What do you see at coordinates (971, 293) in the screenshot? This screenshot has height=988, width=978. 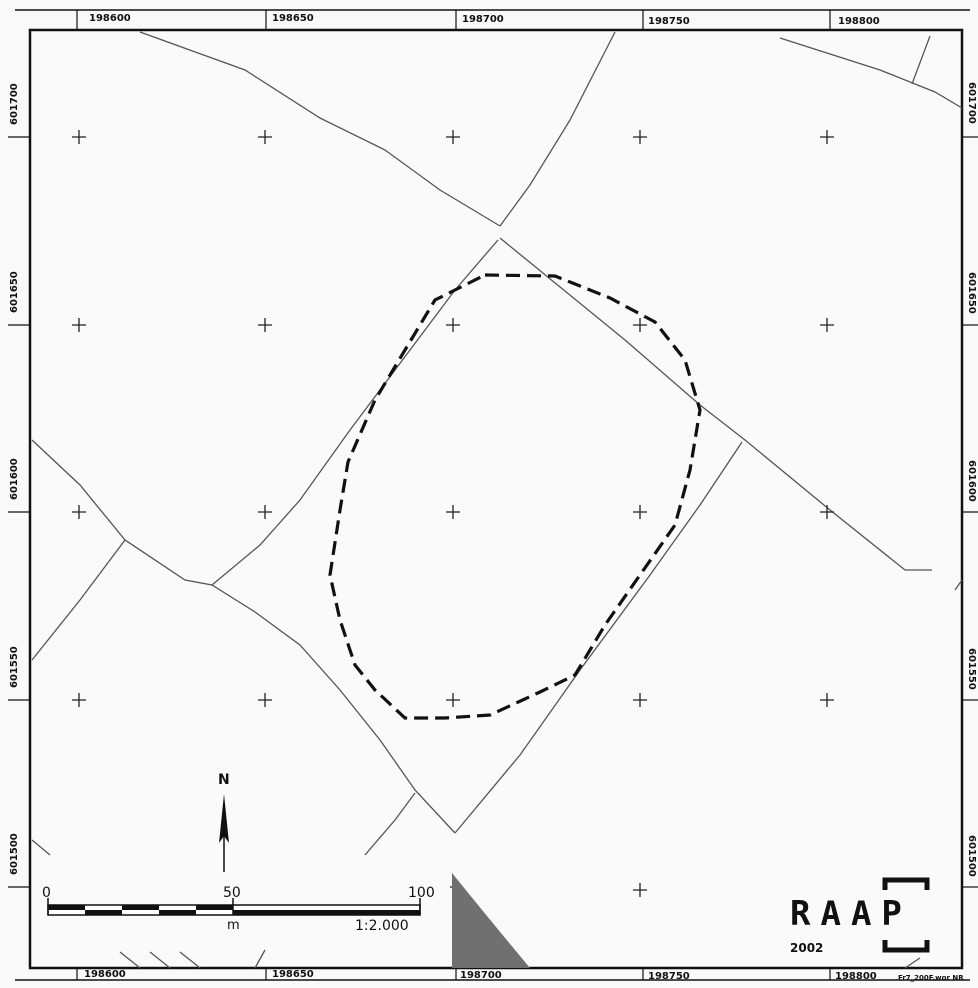 I see `grid-label-right-y2: 601650` at bounding box center [971, 293].